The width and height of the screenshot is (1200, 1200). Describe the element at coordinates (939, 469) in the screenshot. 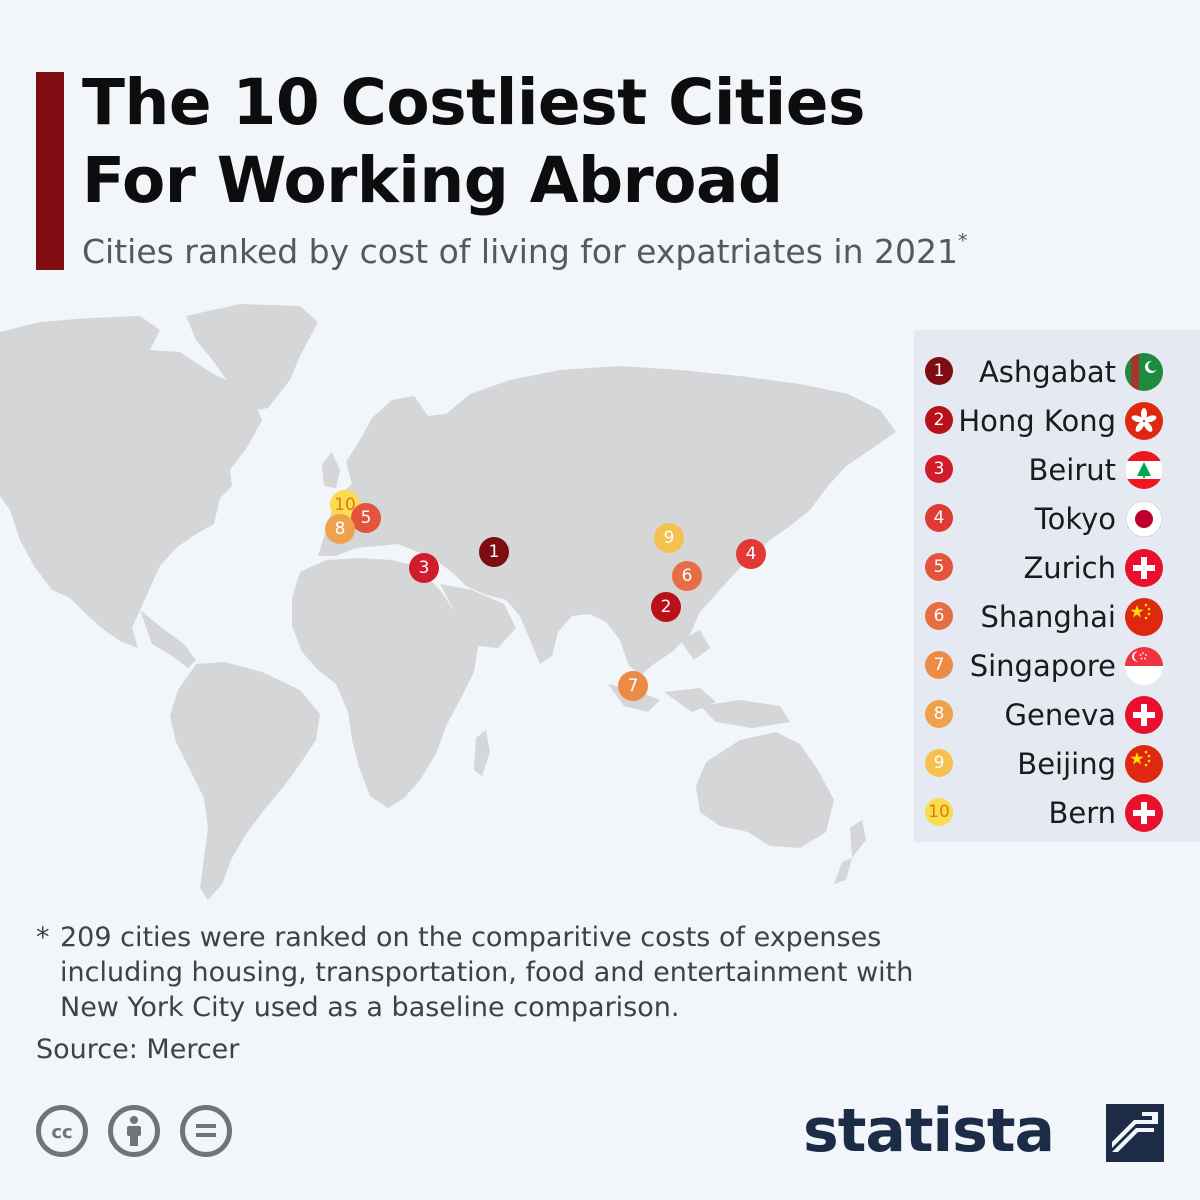

I see `legend-rank-badge: 3` at that location.